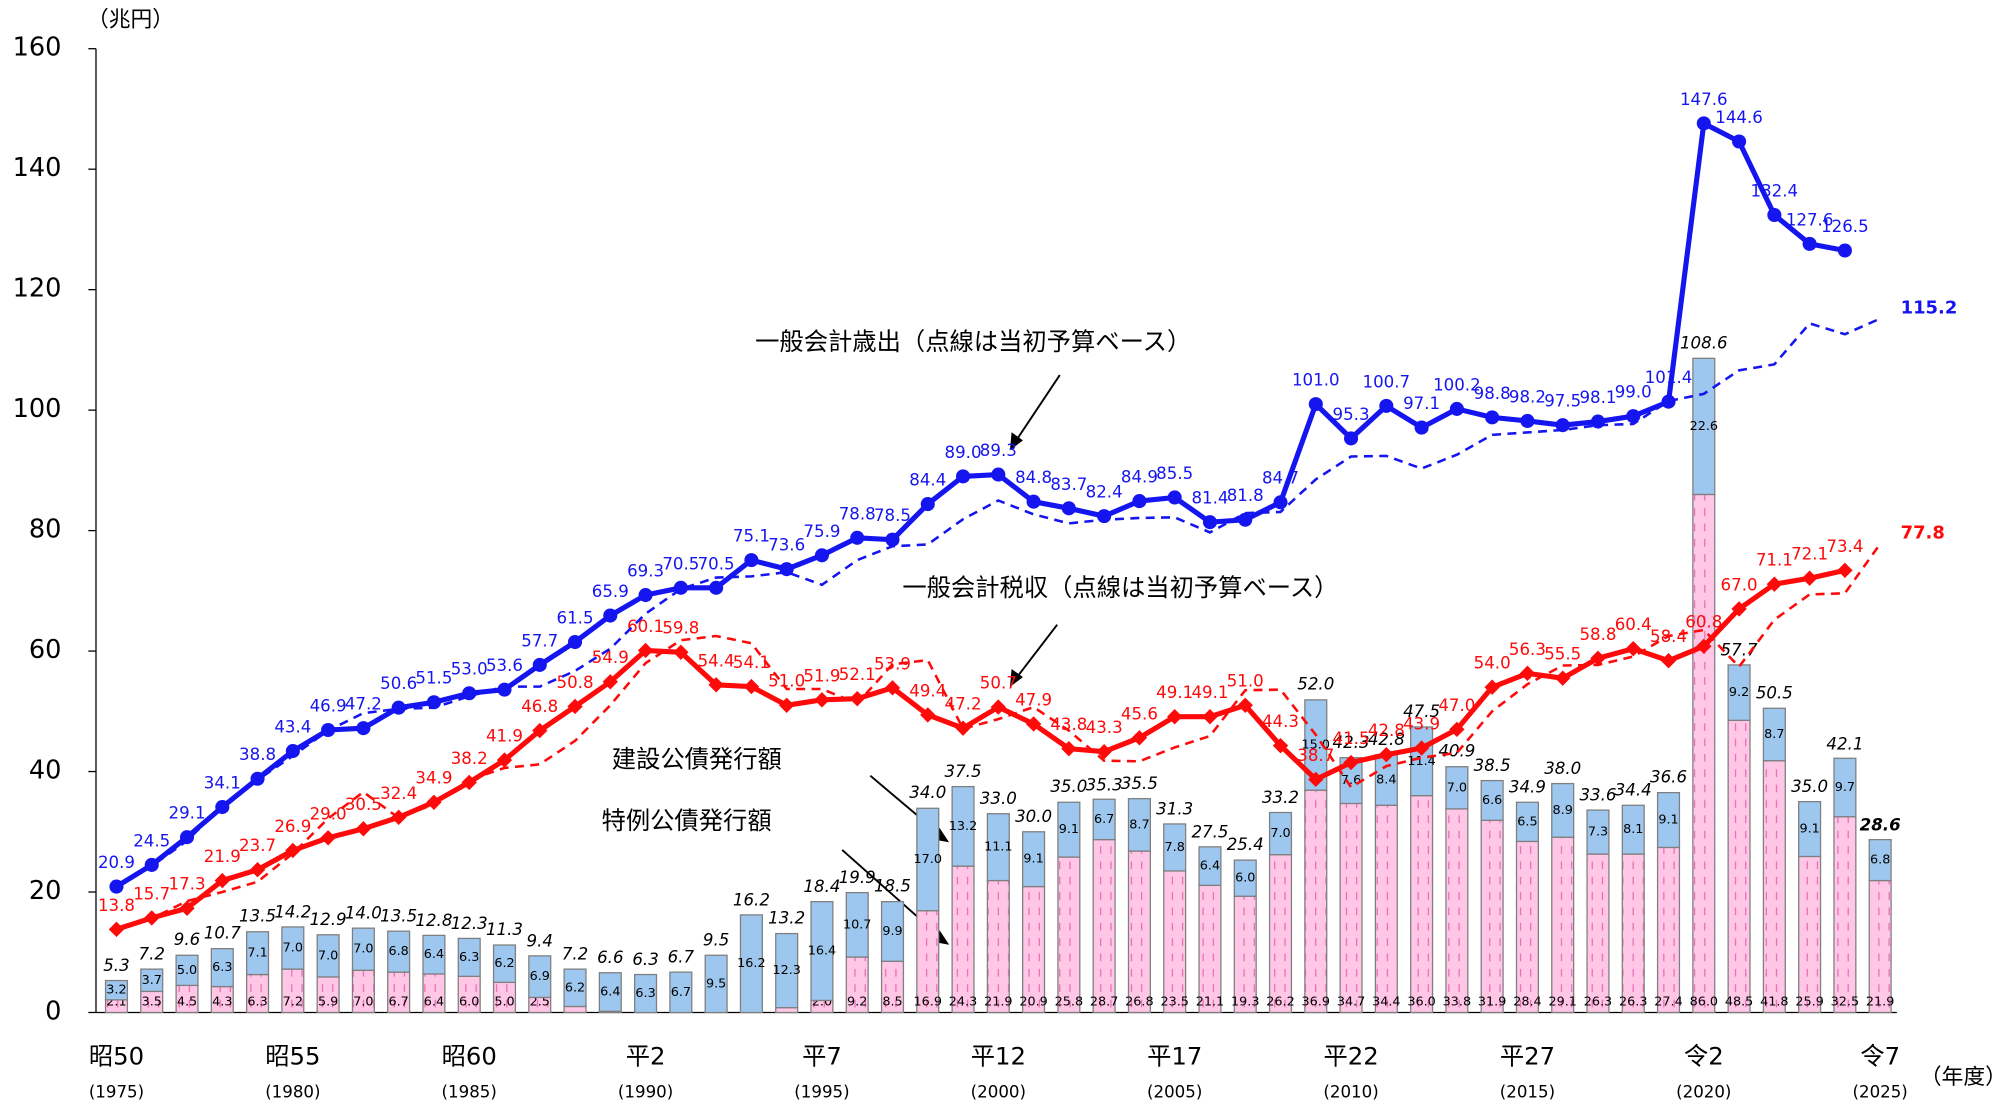  What do you see at coordinates (998, 1002) in the screenshot?
I see `bar-label: 21.9` at bounding box center [998, 1002].